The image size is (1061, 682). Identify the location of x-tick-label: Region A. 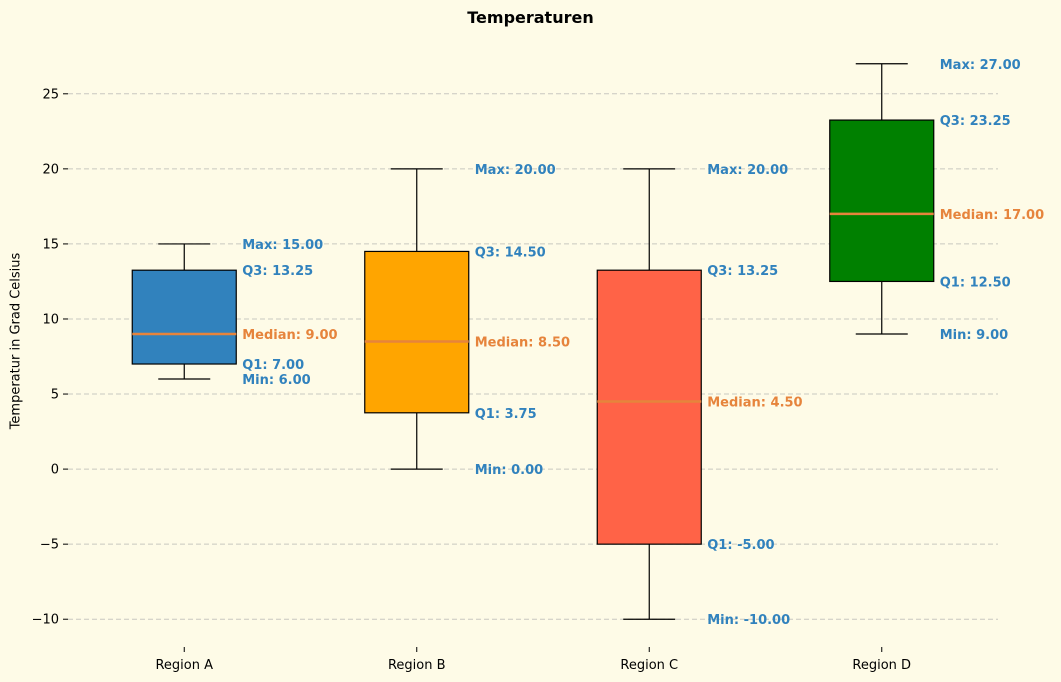
(184, 665).